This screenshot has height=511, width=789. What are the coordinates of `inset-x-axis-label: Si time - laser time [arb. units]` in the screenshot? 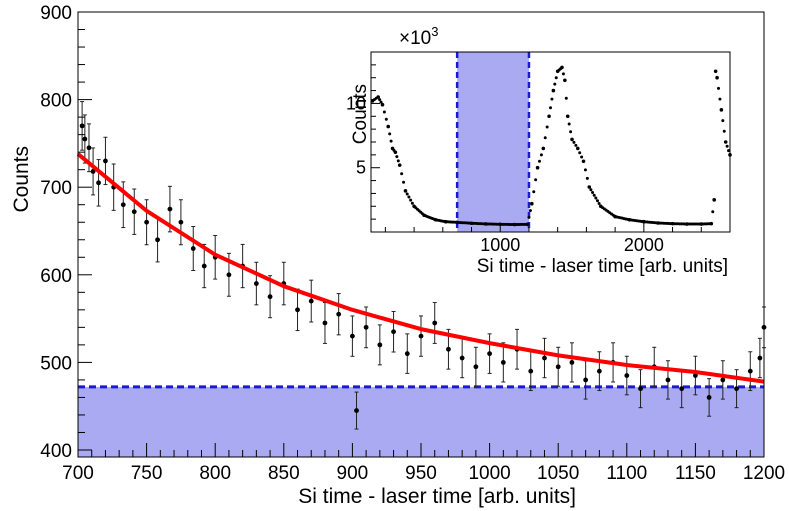 It's located at (602, 266).